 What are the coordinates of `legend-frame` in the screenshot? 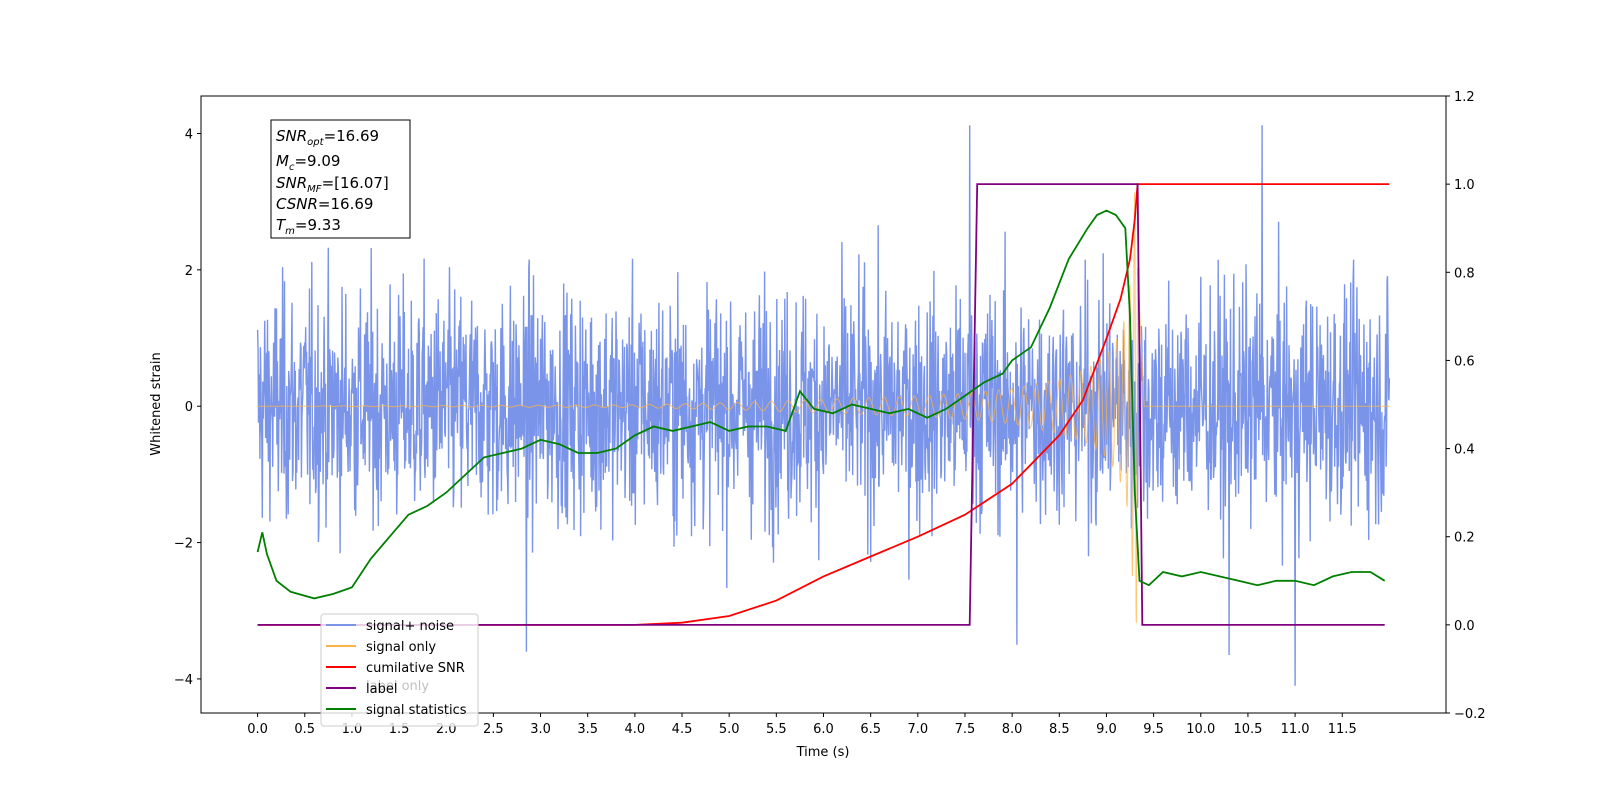 It's located at (399, 670).